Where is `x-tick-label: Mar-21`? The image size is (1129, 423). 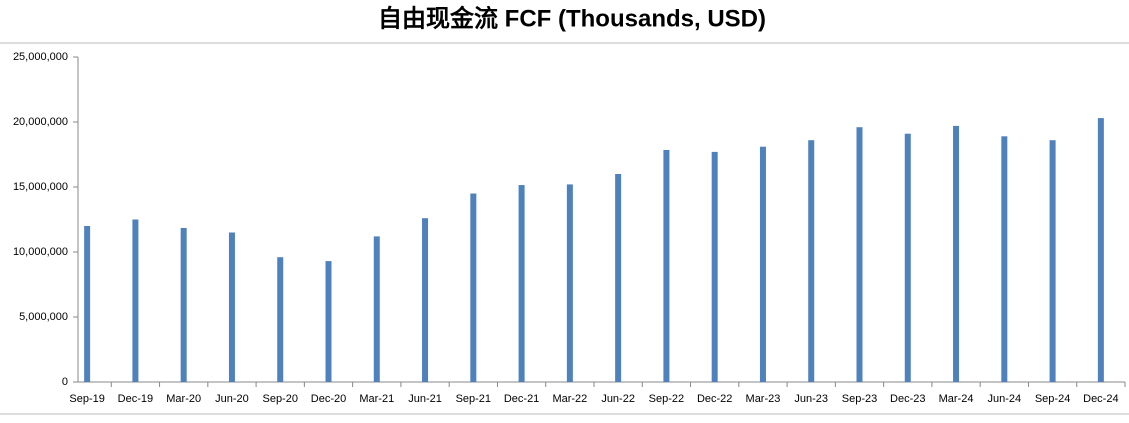 x-tick-label: Mar-21 is located at coordinates (376, 399).